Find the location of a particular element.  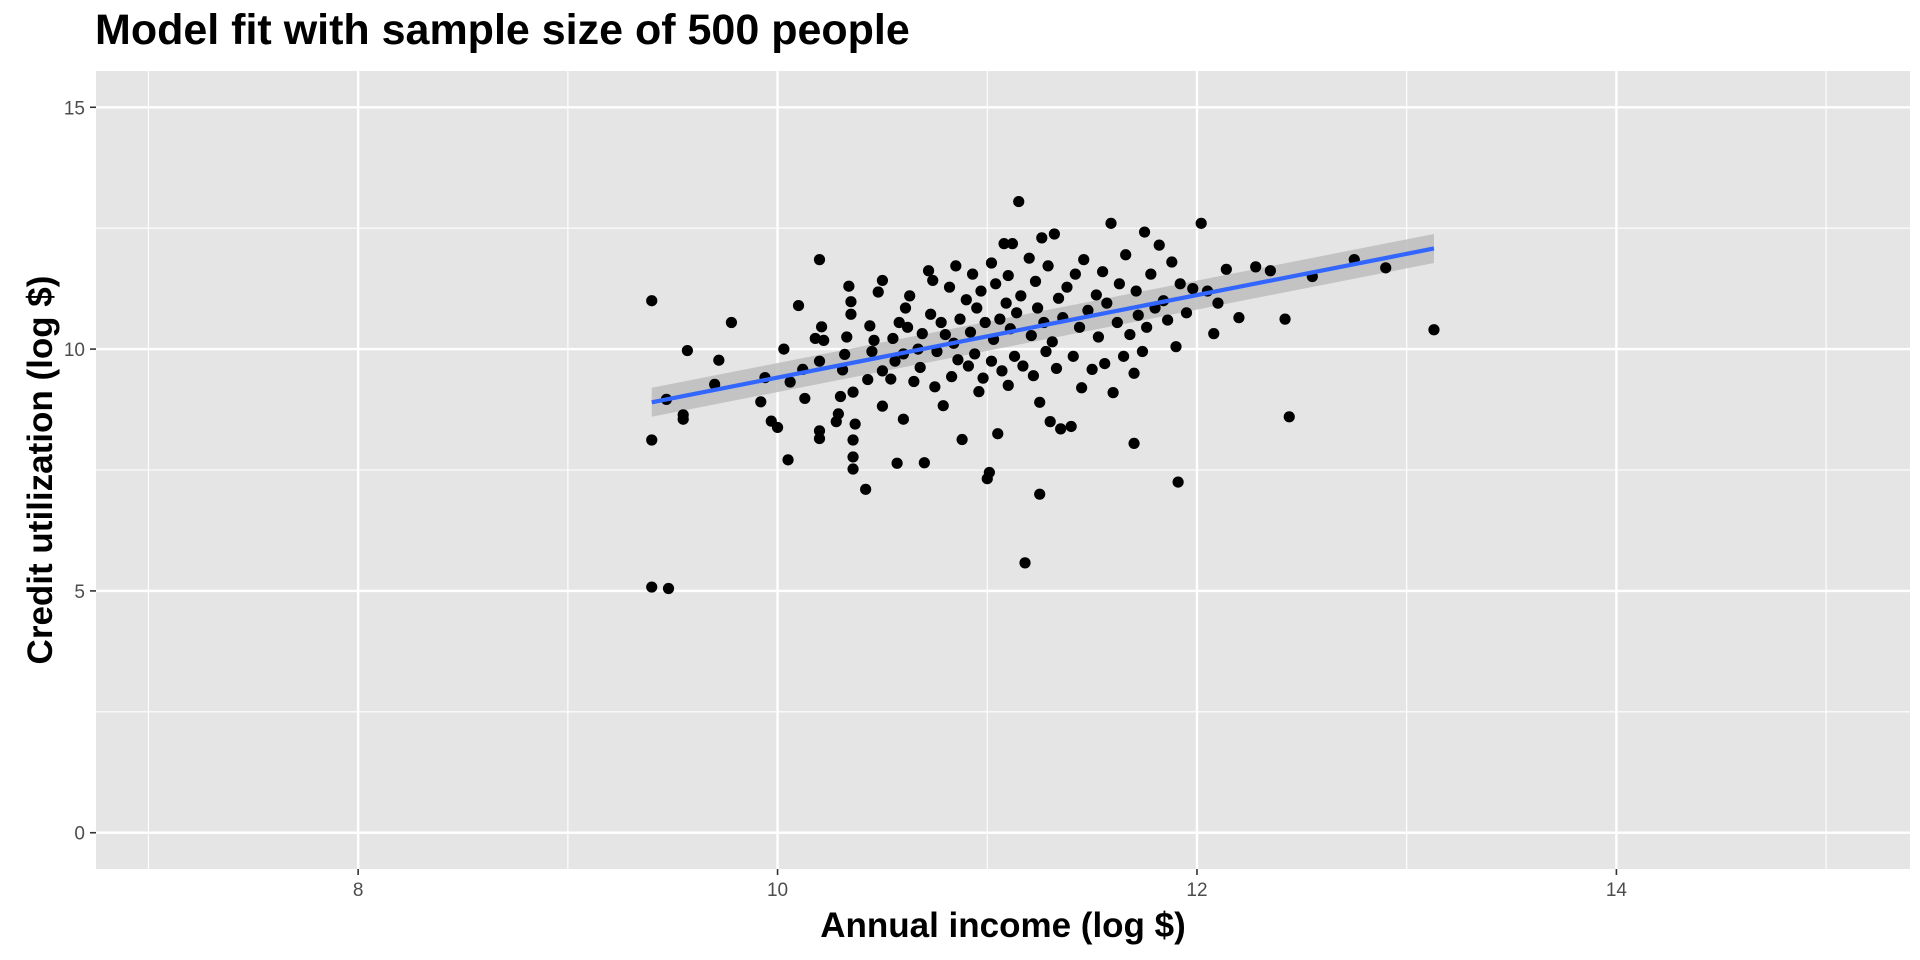

x-tick-label: 10 is located at coordinates (777, 890).